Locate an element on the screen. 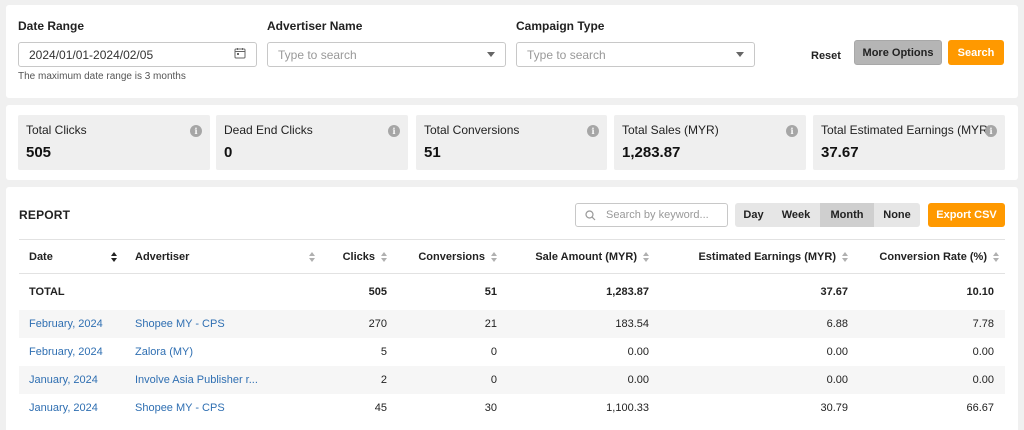 Image resolution: width=1024 pixels, height=430 pixels. row-clicks: 2 is located at coordinates (383, 380).